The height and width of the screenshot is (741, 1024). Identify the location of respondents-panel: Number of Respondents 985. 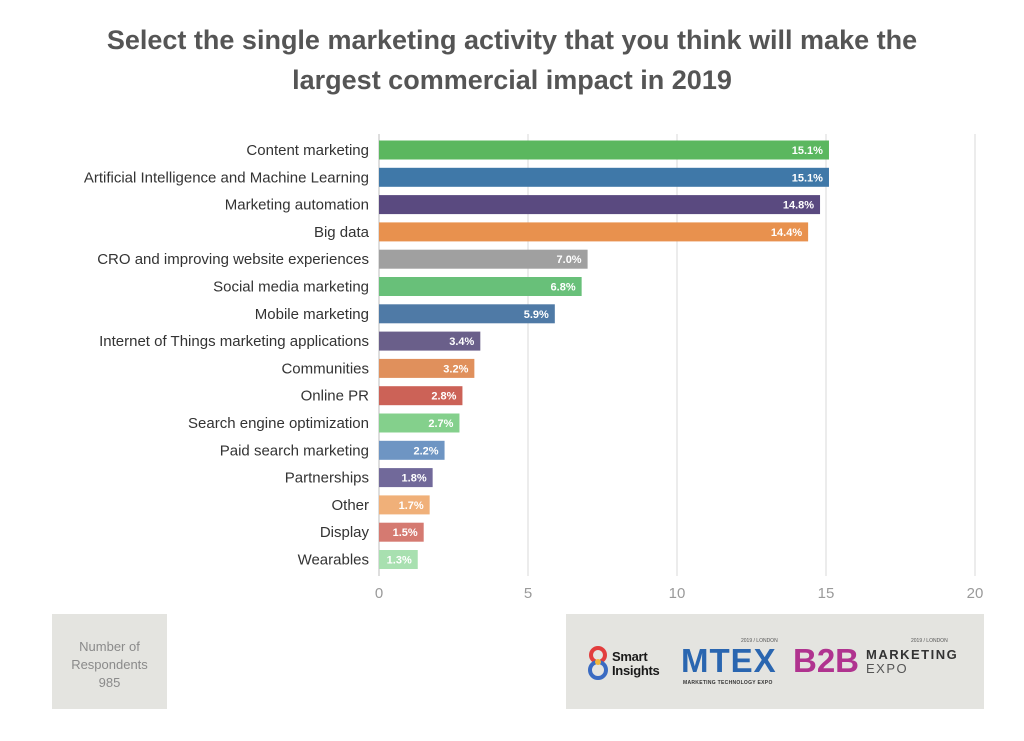
(109, 661).